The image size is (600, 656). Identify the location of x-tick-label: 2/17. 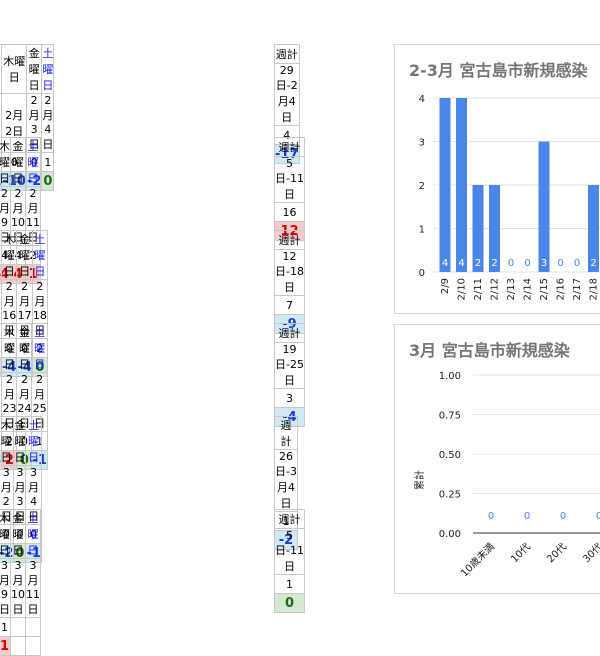
(577, 289).